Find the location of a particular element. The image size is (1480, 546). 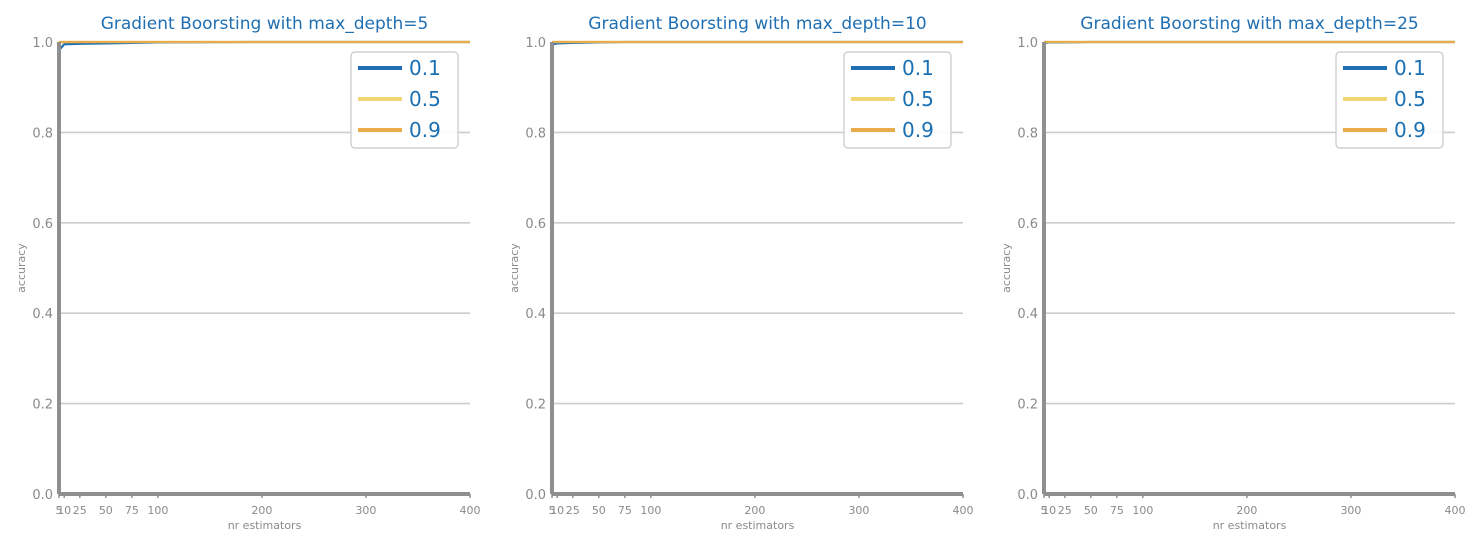

chart-title: Gradient Boorsting with max_depth=5 is located at coordinates (265, 24).